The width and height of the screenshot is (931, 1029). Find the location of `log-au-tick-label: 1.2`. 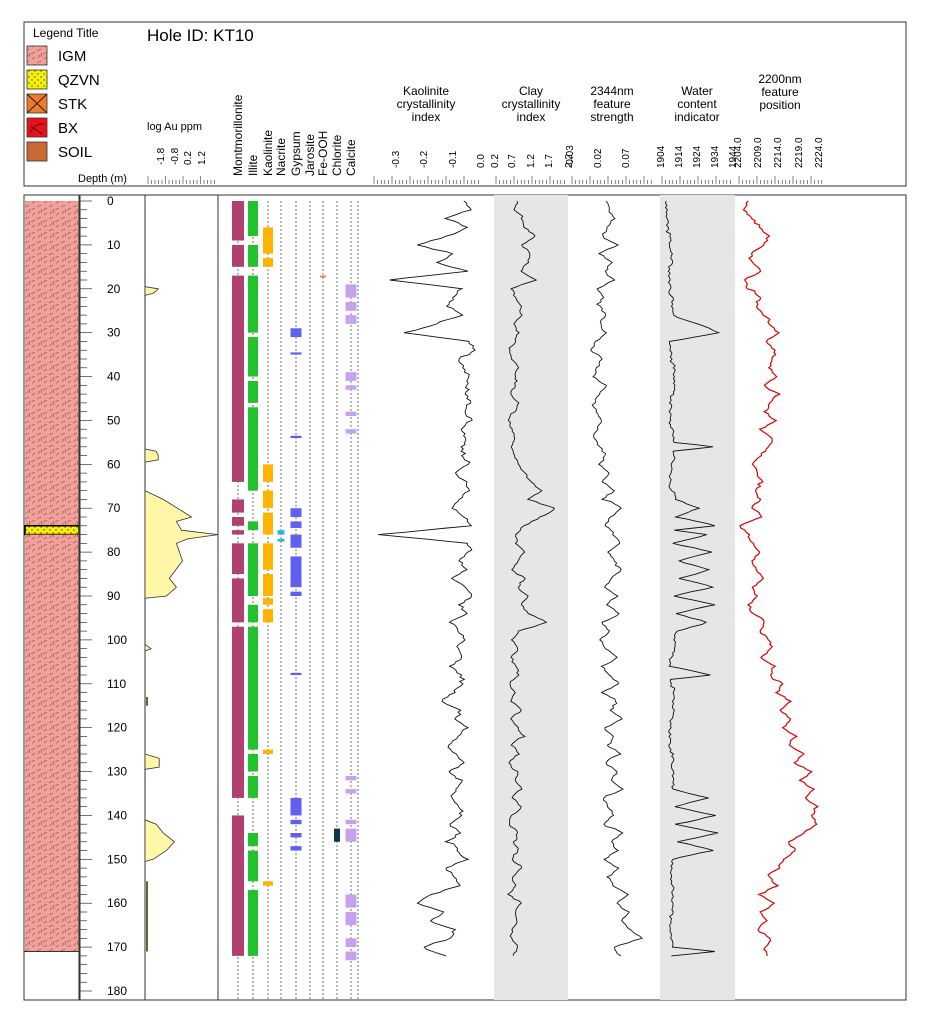

log-au-tick-label: 1.2 is located at coordinates (202, 158).